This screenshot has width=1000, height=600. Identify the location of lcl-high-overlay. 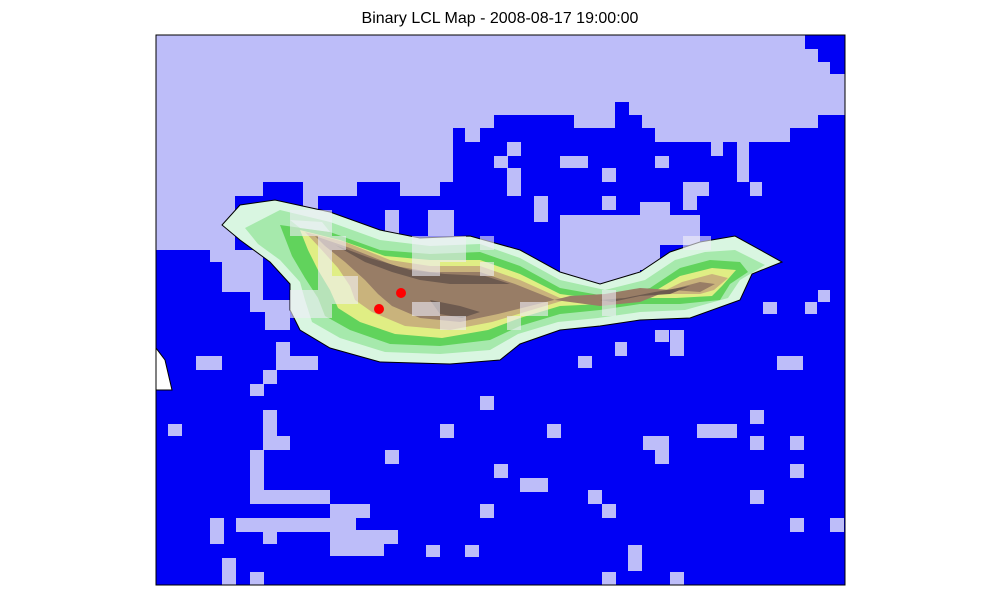
(500, 270).